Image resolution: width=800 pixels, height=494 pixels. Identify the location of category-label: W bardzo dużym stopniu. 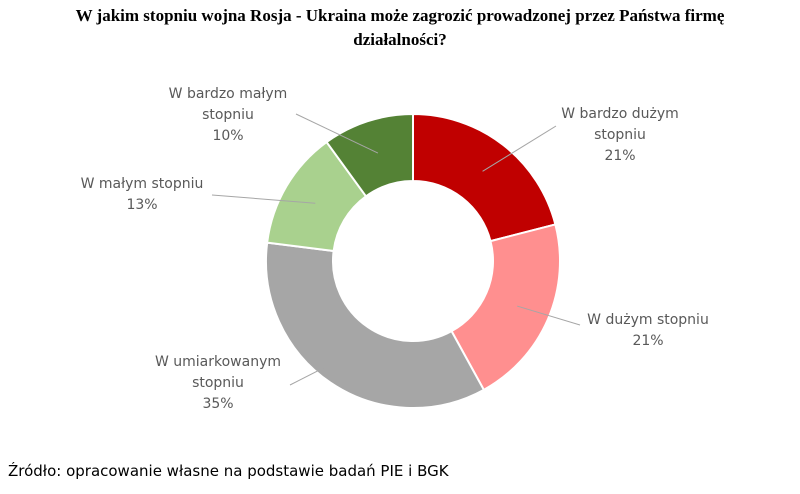
(620, 124).